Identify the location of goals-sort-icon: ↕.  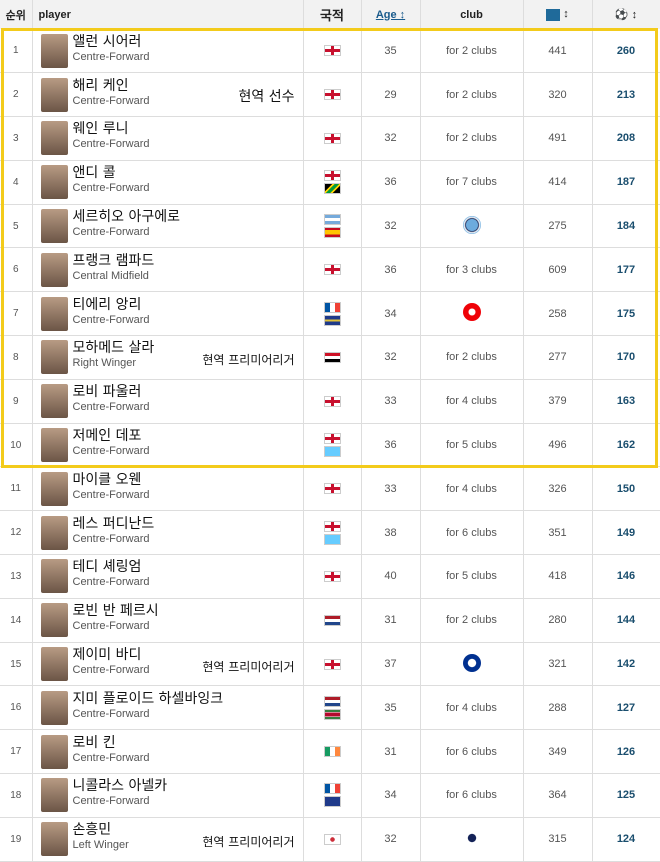
(634, 15).